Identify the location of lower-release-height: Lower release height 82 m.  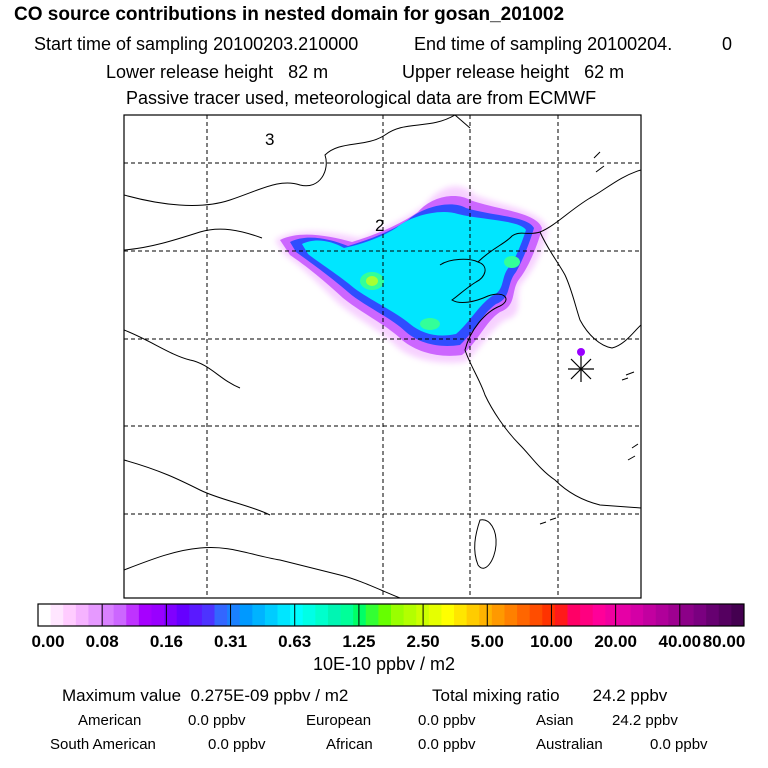
(217, 72).